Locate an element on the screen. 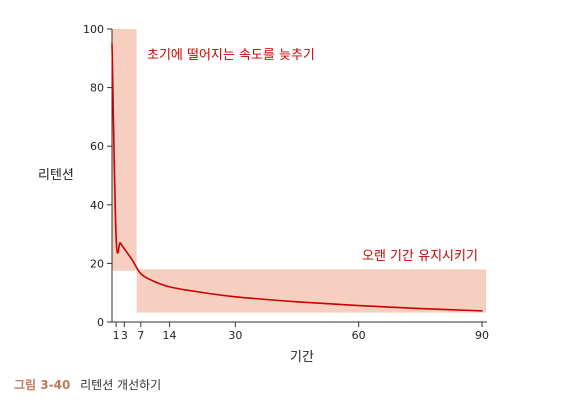 Image resolution: width=571 pixels, height=411 pixels. figure-caption: 그림 3-40 리텐션 개선하기 is located at coordinates (87, 384).